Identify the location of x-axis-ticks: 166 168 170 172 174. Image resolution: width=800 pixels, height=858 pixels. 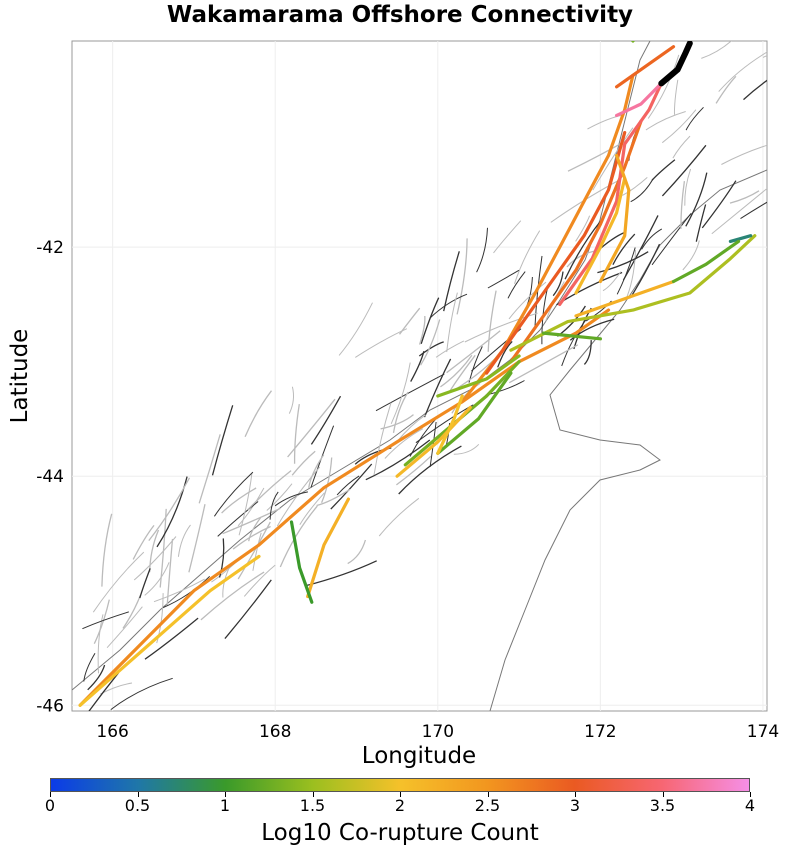
(437, 732).